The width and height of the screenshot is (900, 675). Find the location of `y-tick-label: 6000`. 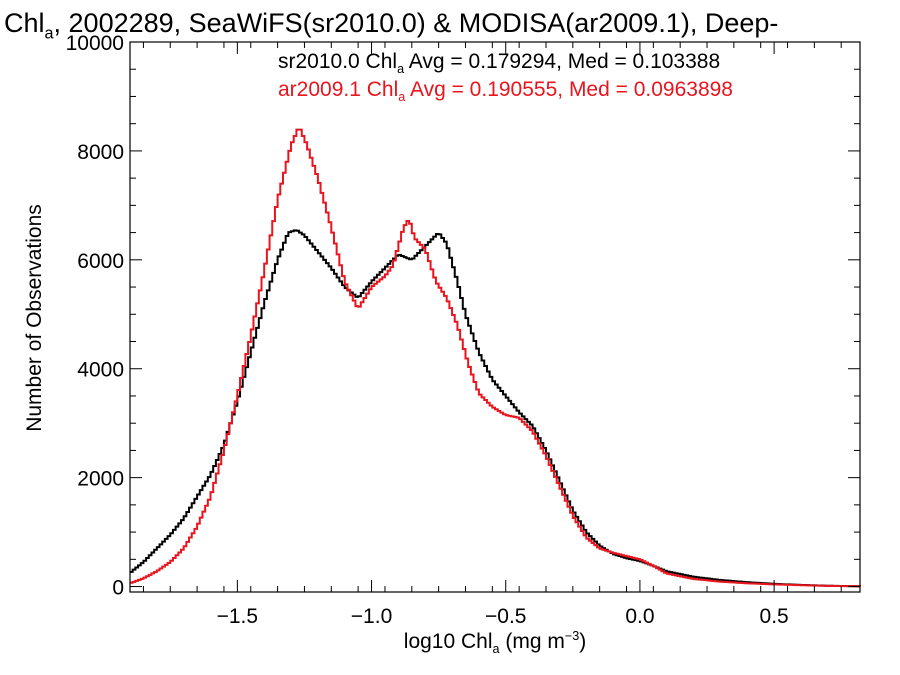

y-tick-label: 6000 is located at coordinates (100, 261).